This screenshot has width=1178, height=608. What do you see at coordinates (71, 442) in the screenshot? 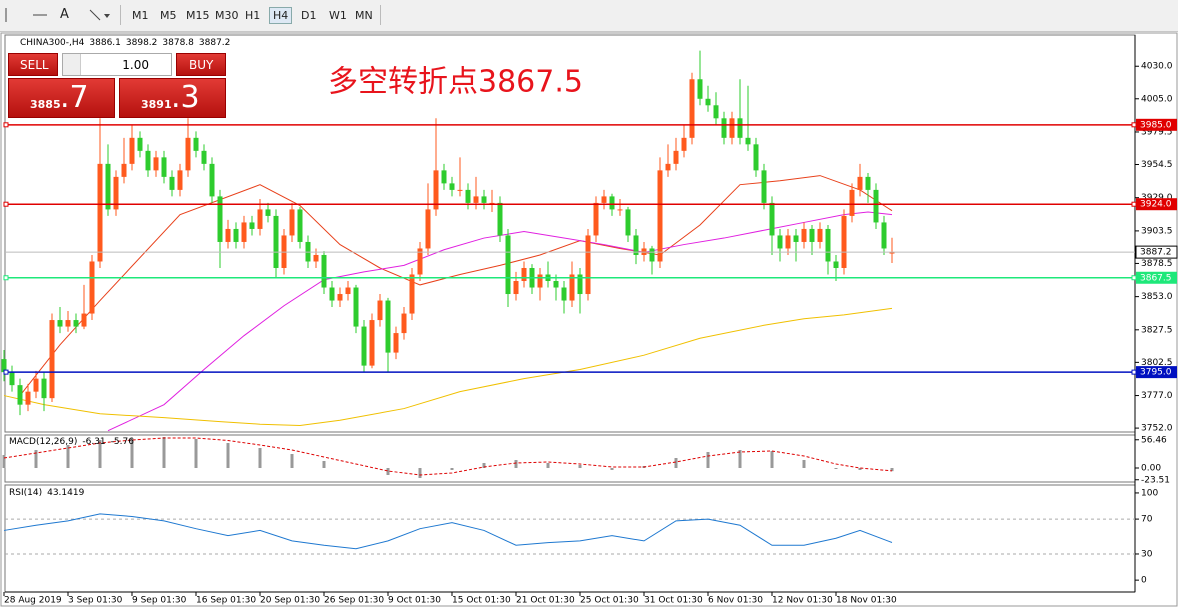
I see `macd-header: MACD(12,26,9) -6.31 -5.76` at bounding box center [71, 442].